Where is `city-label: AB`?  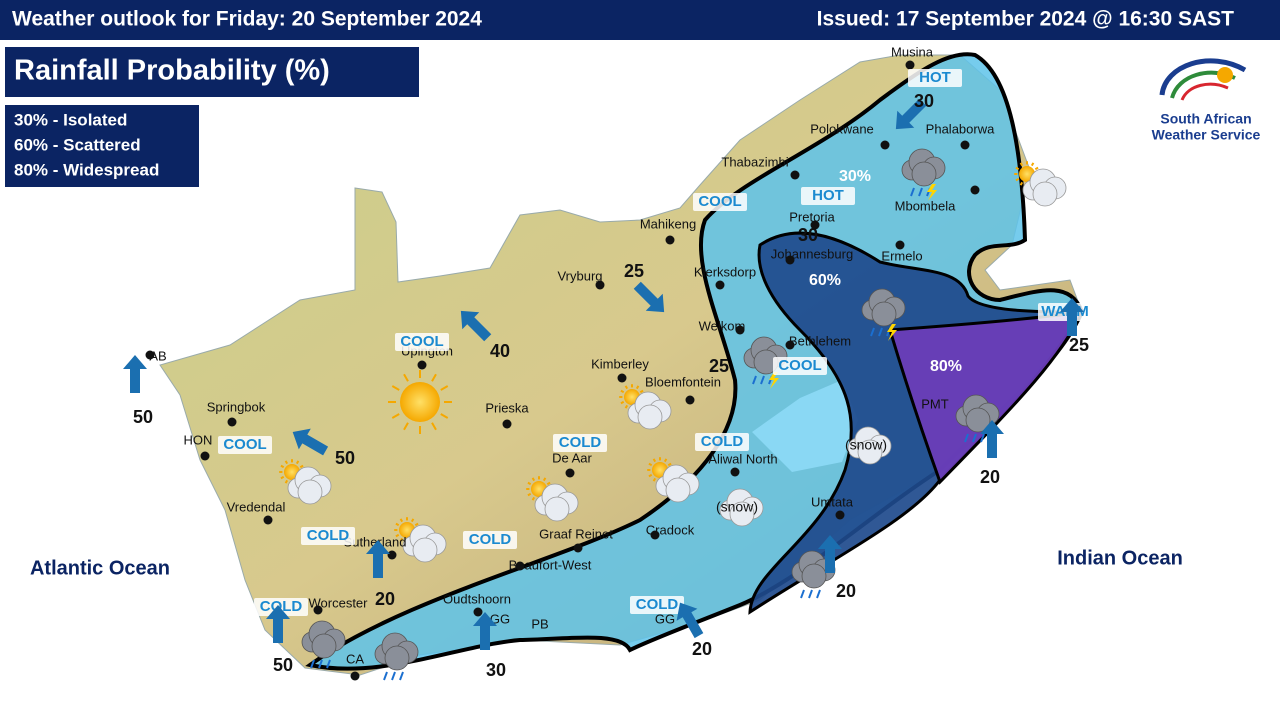 city-label: AB is located at coordinates (157, 355).